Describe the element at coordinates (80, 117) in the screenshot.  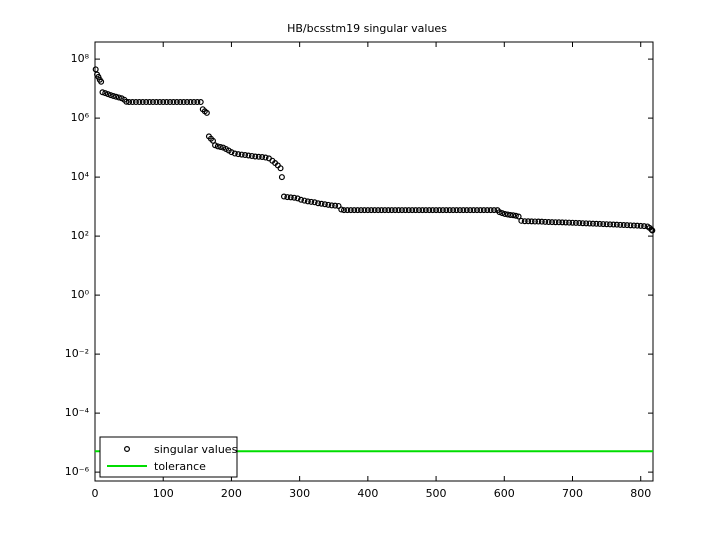
I see `y-tick-label: 10⁶` at that location.